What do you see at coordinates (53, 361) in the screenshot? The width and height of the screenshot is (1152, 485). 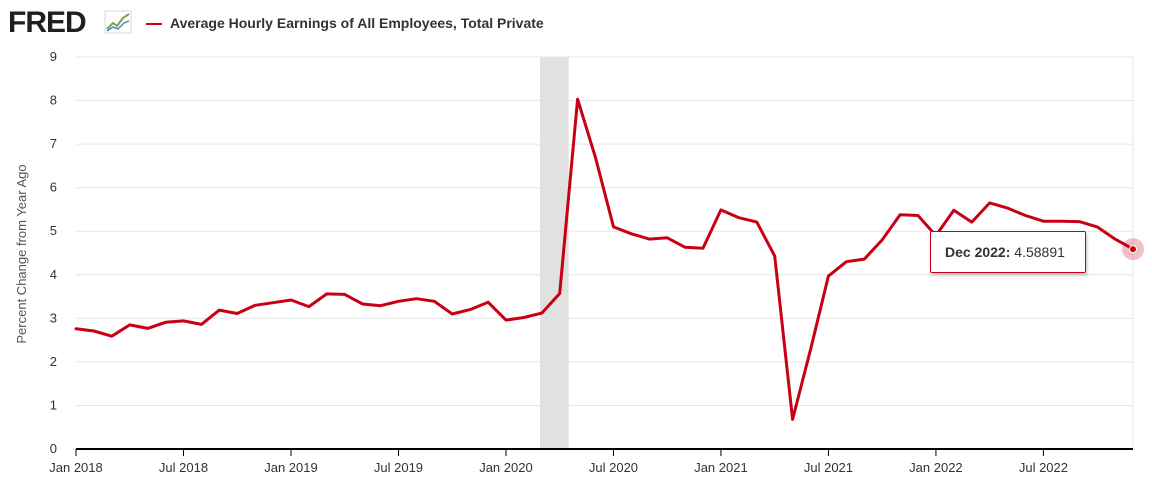 I see `y-tick-label: 2` at bounding box center [53, 361].